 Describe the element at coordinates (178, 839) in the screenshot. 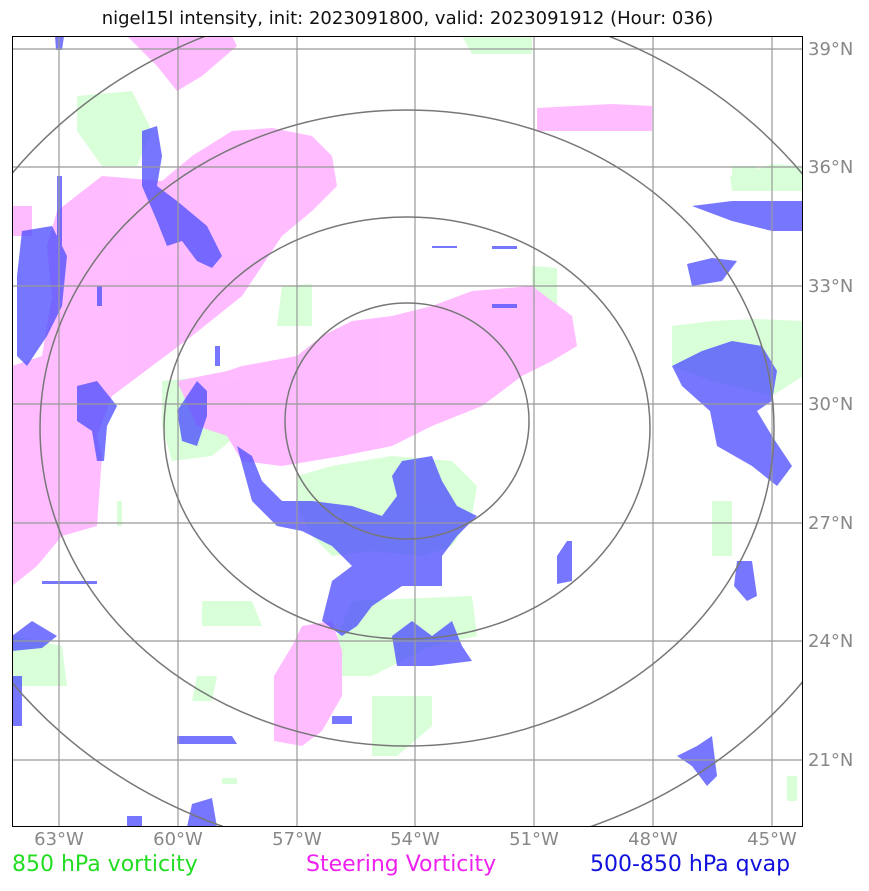

I see `lon-label-60: 60°W` at that location.